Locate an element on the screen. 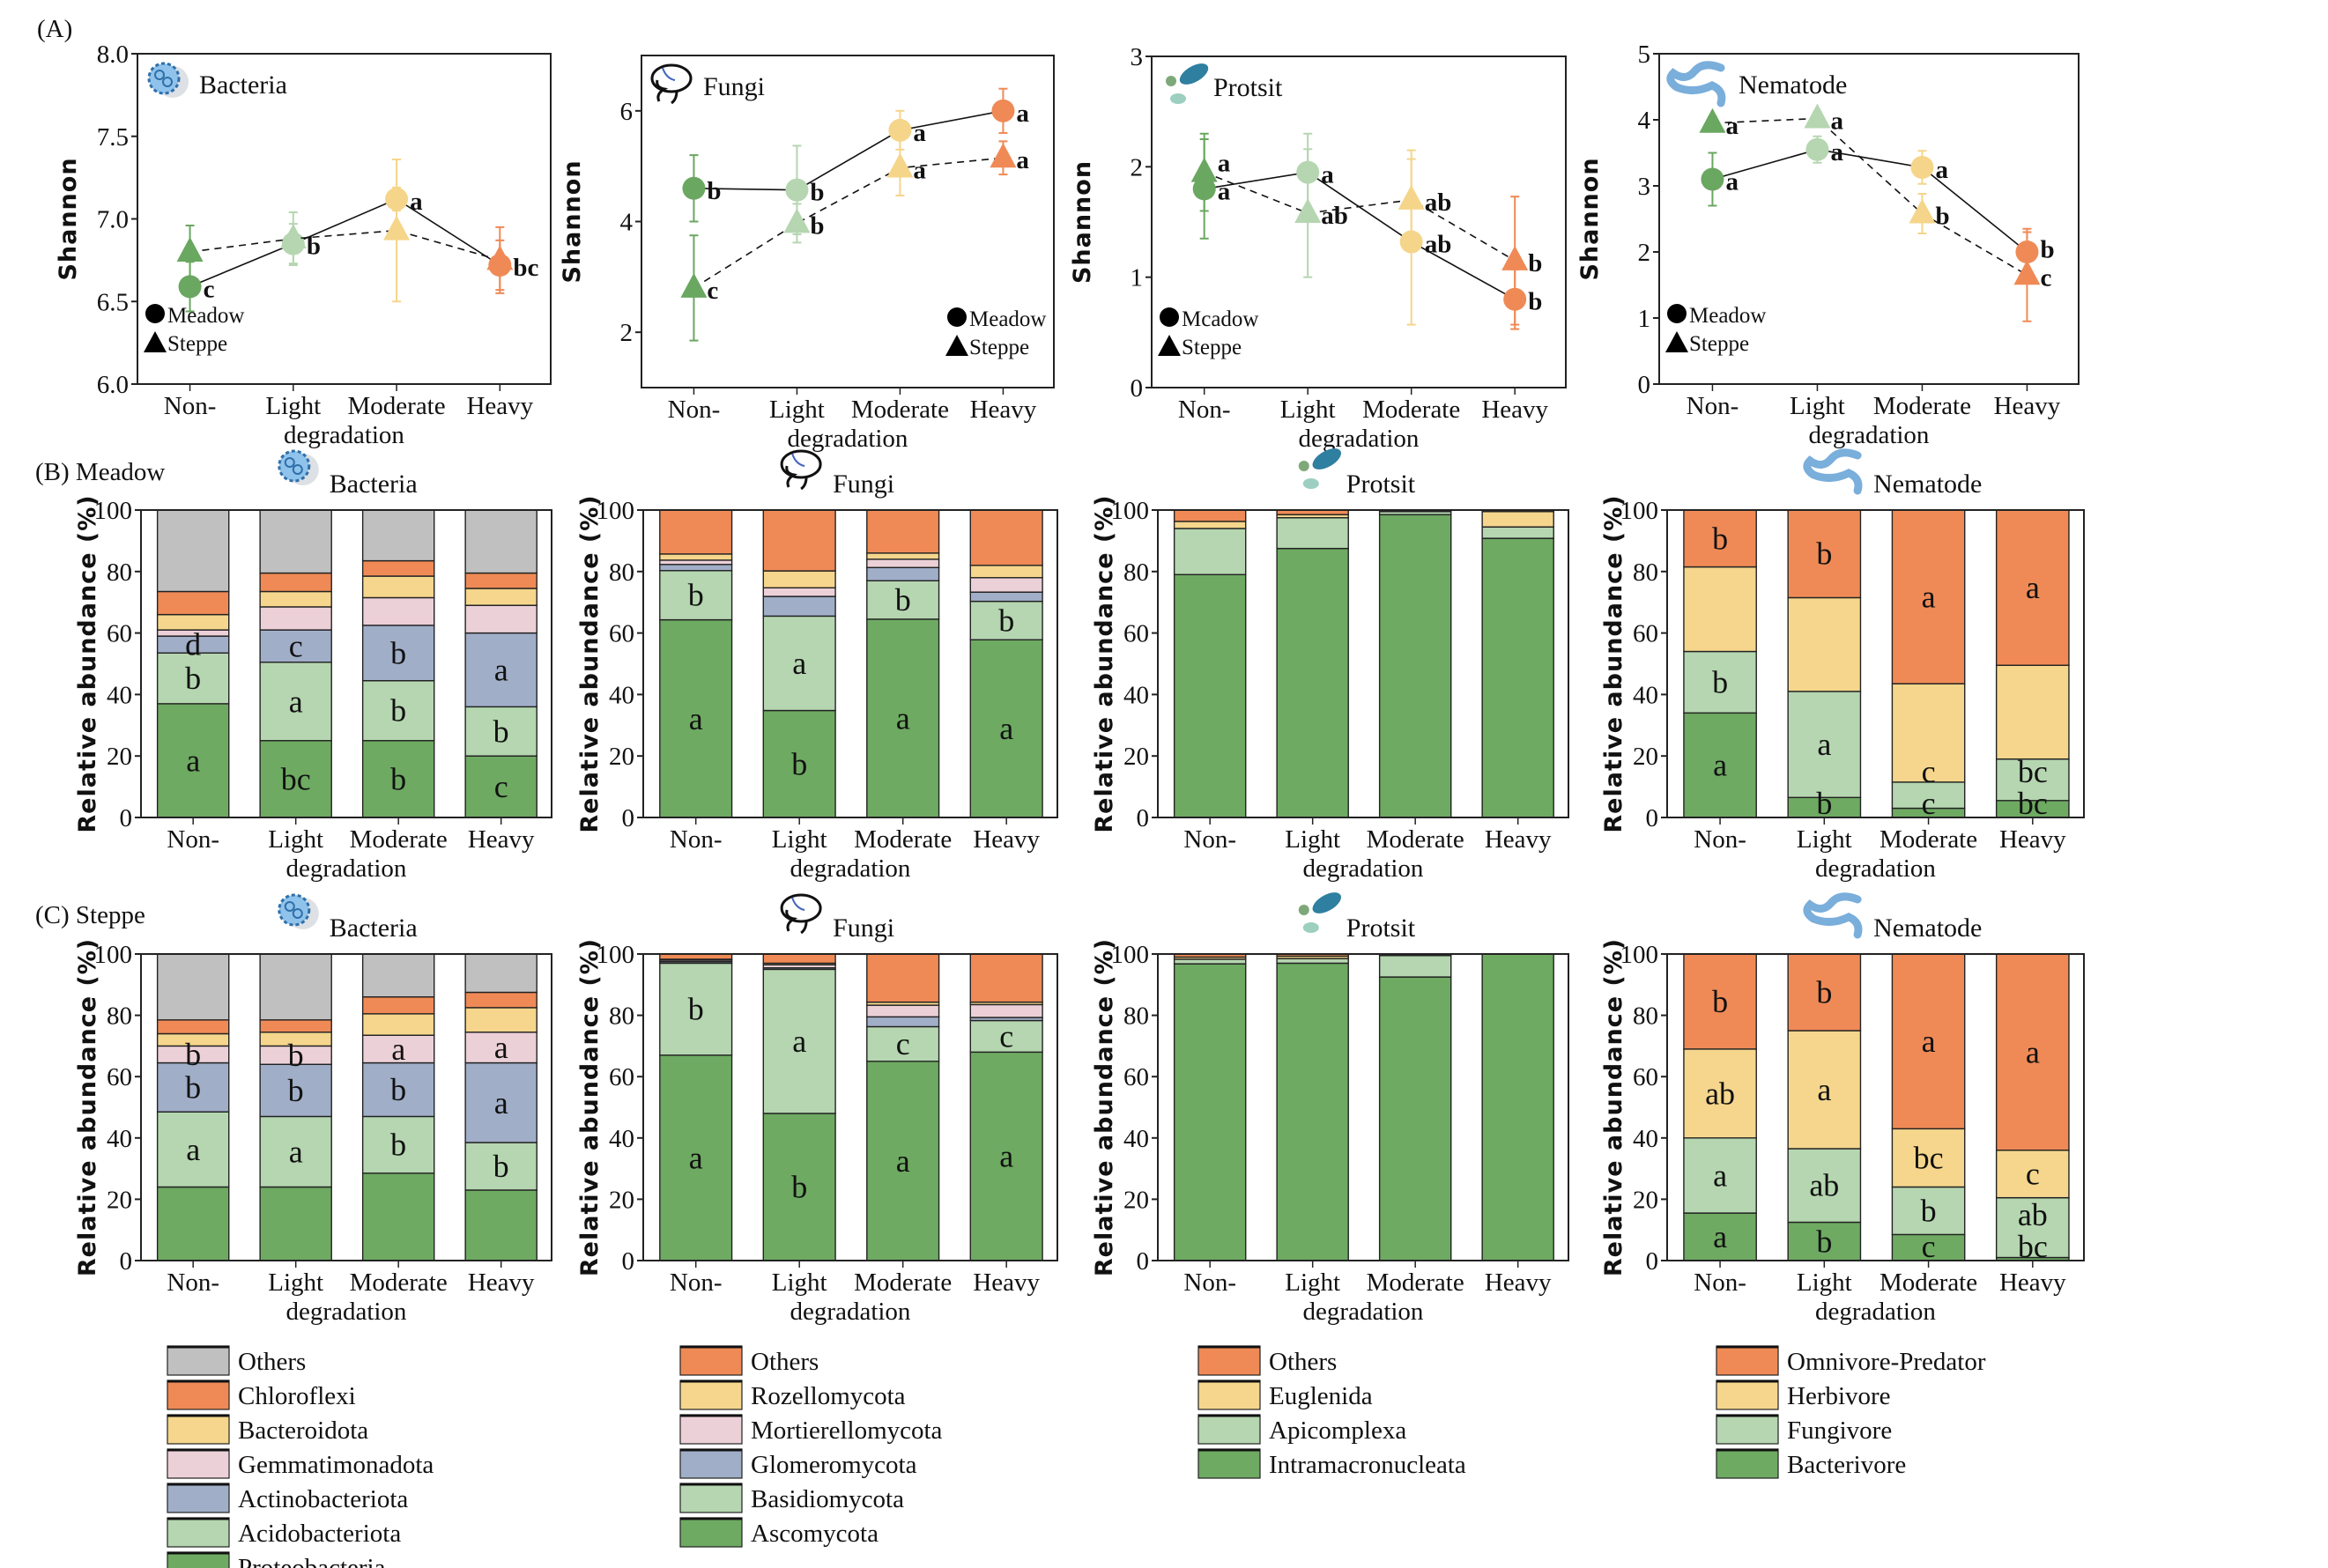  y-axis-label: Shannon is located at coordinates (572, 221).